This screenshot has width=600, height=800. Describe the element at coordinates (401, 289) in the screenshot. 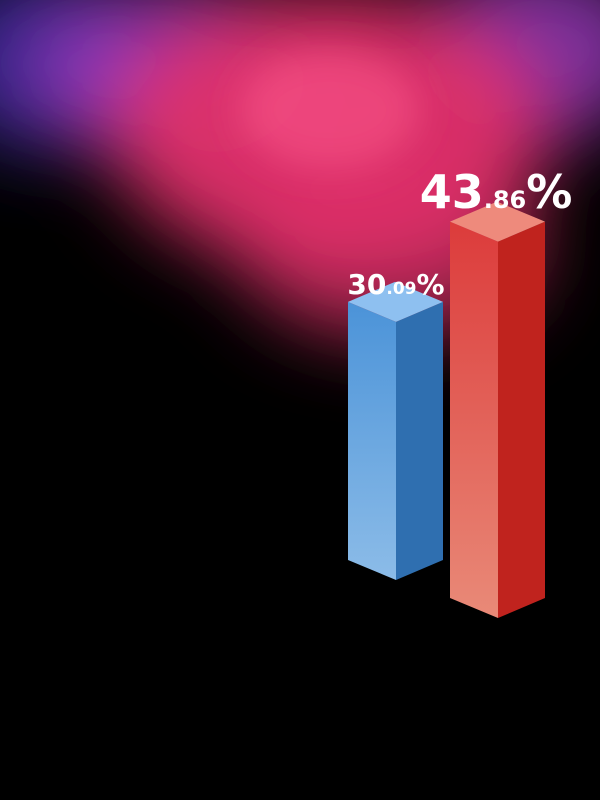

I see `data-label-bar-1-dec: .09` at that location.